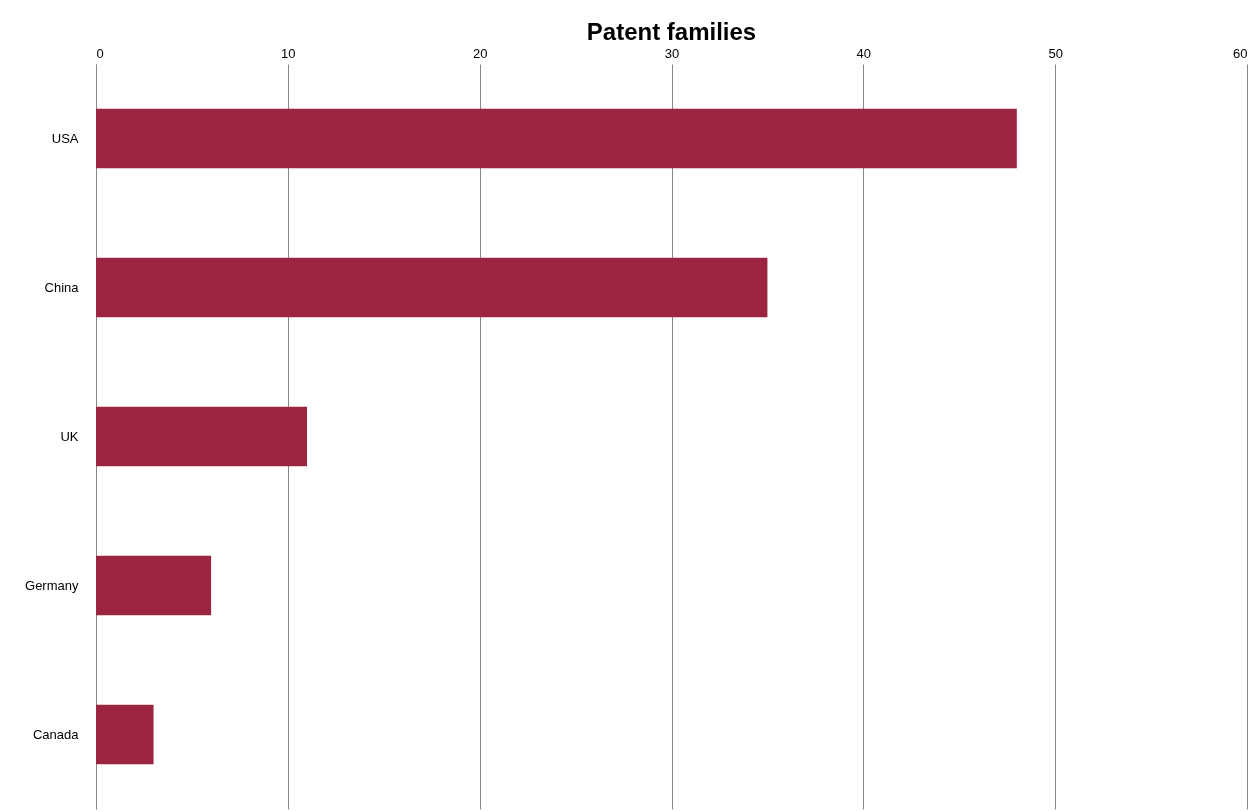  Describe the element at coordinates (1055, 53) in the screenshot. I see `x-tick-label: 50` at that location.